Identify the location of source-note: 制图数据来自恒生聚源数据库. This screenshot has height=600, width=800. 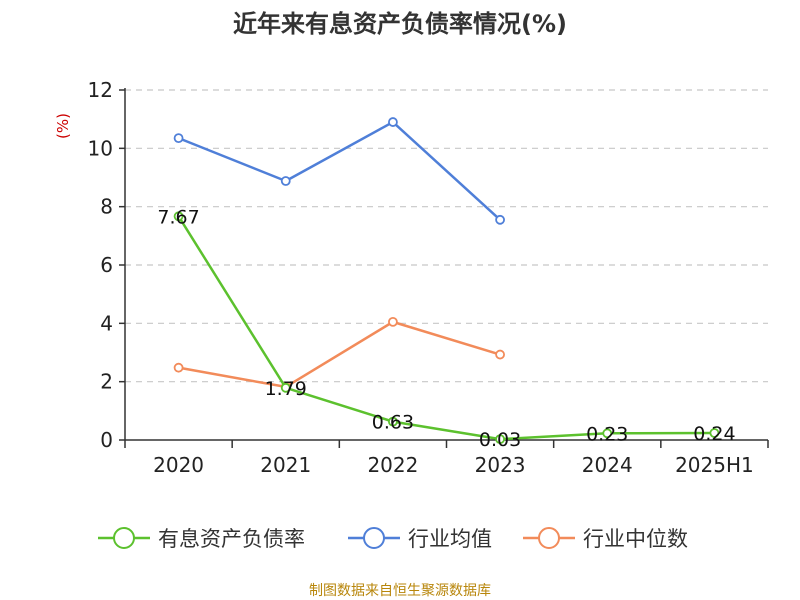
(400, 591).